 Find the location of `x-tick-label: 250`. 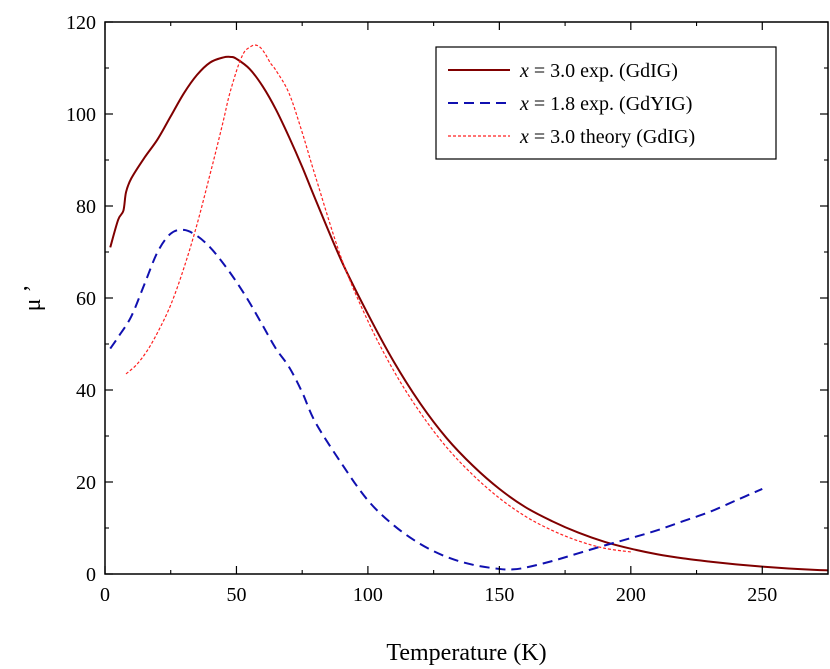

x-tick-label: 250 is located at coordinates (762, 595).